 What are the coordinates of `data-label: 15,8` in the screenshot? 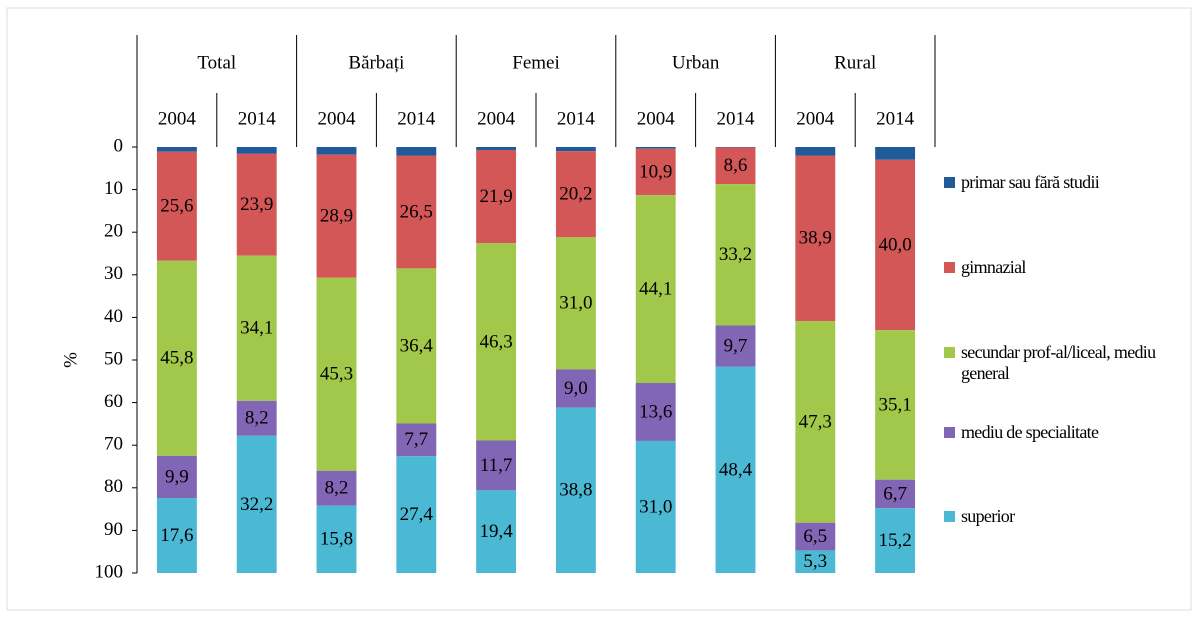 It's located at (336, 539).